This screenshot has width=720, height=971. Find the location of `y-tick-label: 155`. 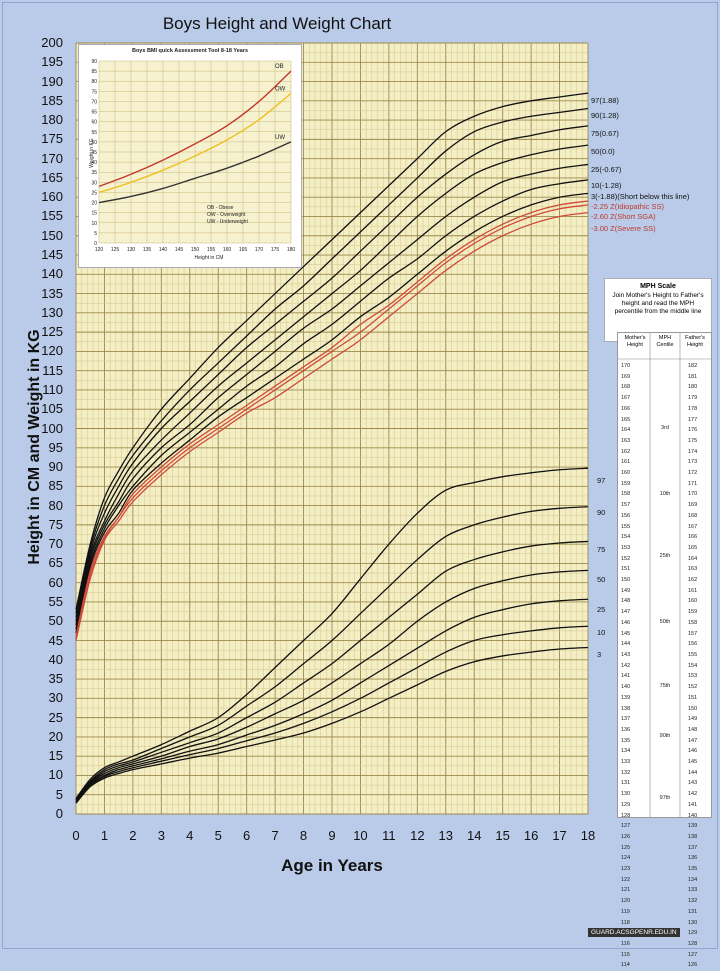

y-tick-label: 155 is located at coordinates (52, 216).